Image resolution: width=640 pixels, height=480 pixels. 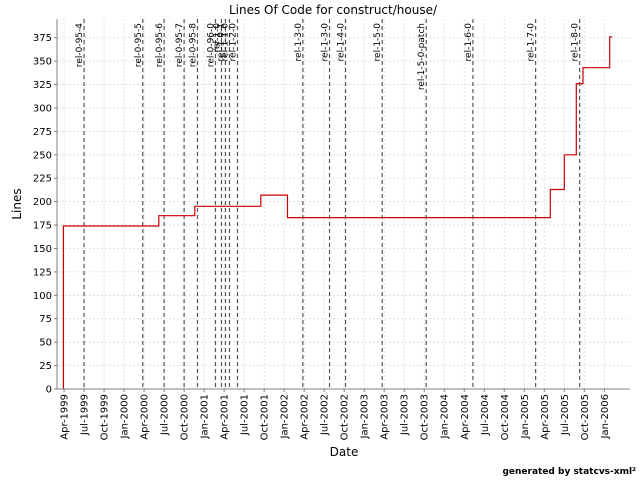 What do you see at coordinates (485, 415) in the screenshot?
I see `x-tick-label: Jul-2004` at bounding box center [485, 415].